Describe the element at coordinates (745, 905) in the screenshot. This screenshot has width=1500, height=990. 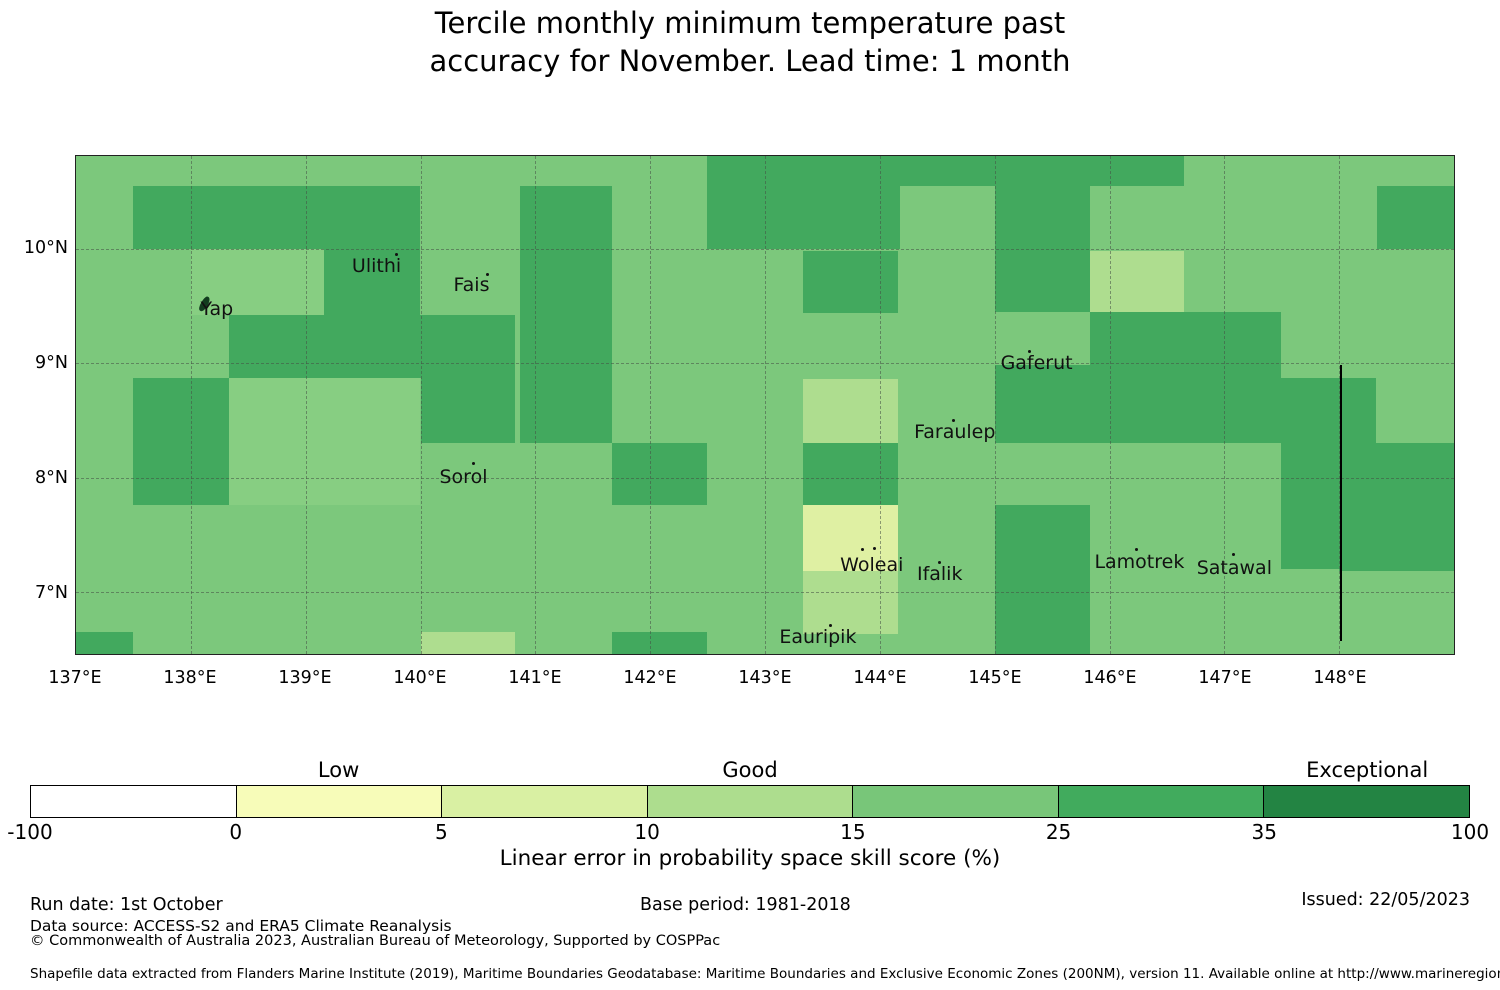
I see `base-period-text: Base period: 1981-2018` at that location.